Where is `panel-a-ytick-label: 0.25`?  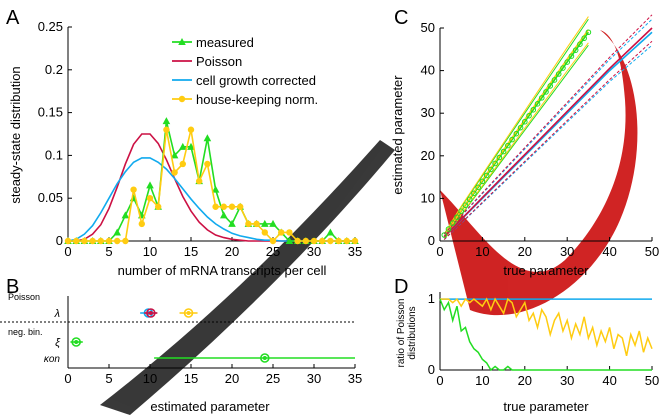 panel-a-ytick-label: 0.25 is located at coordinates (50, 26).